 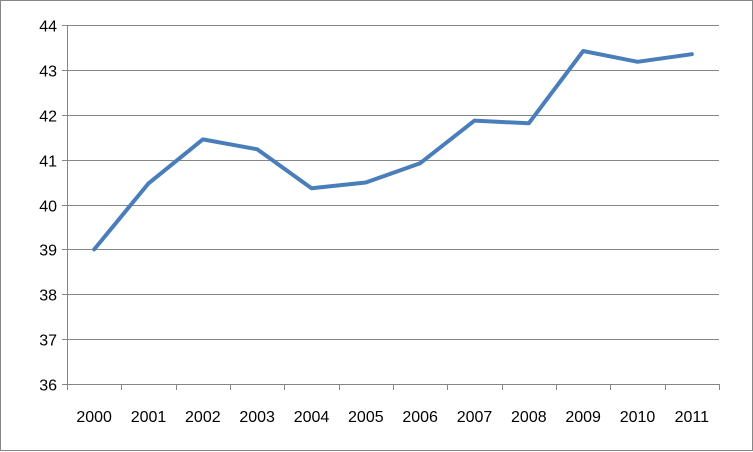 What do you see at coordinates (257, 417) in the screenshot?
I see `x-tick-label: 2003` at bounding box center [257, 417].